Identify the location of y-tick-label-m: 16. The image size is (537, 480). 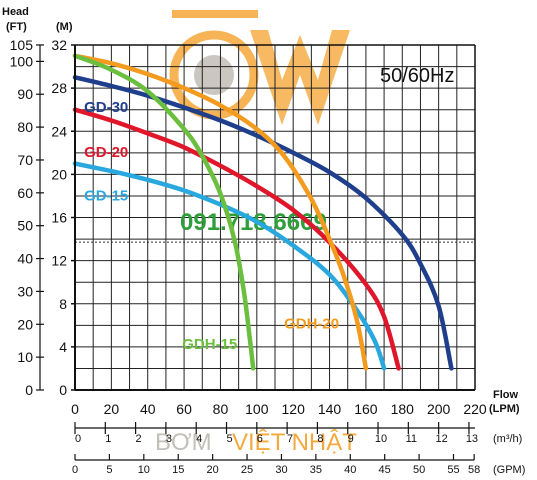
(59, 218).